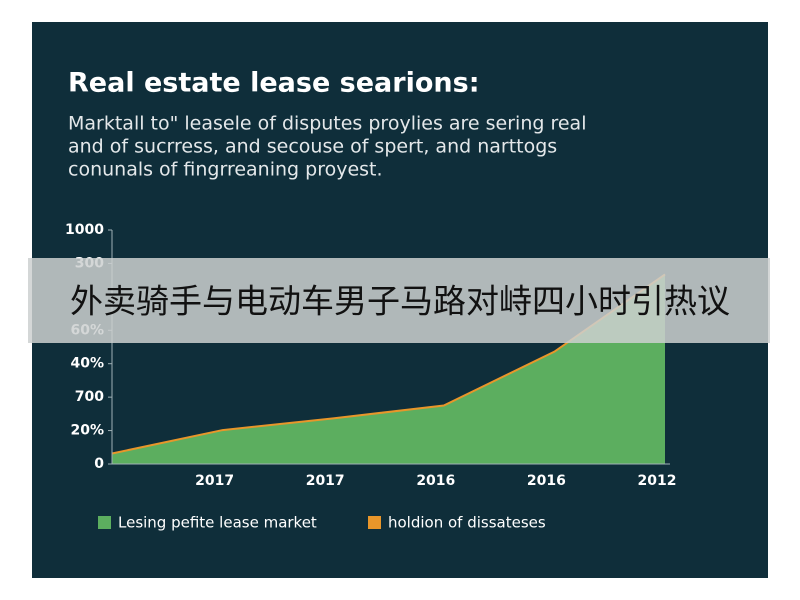 This screenshot has width=800, height=600. What do you see at coordinates (89, 397) in the screenshot?
I see `y-tick-label: 700` at bounding box center [89, 397].